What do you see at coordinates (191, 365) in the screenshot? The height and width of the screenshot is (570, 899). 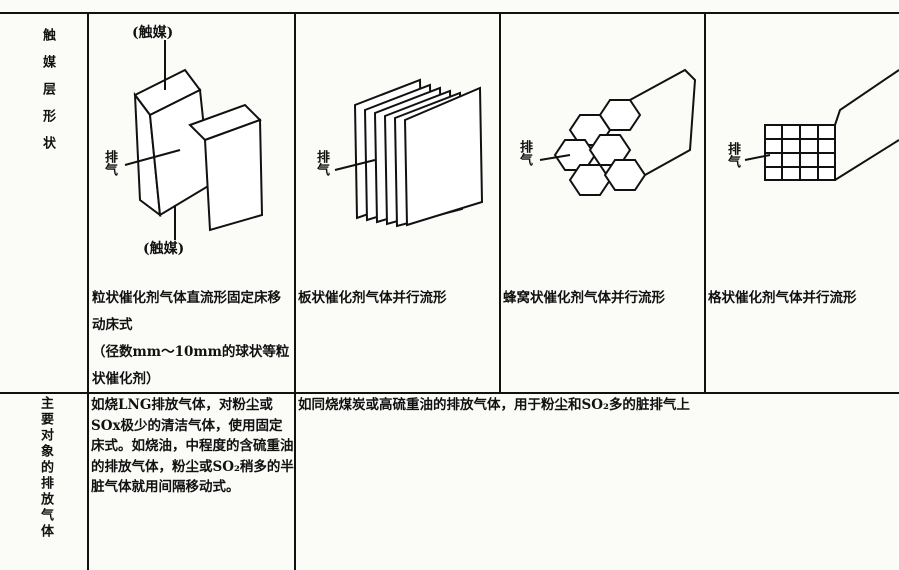 I see `caption-line: （径数mm～10mm的球状等粒状催化剂）` at bounding box center [191, 365].